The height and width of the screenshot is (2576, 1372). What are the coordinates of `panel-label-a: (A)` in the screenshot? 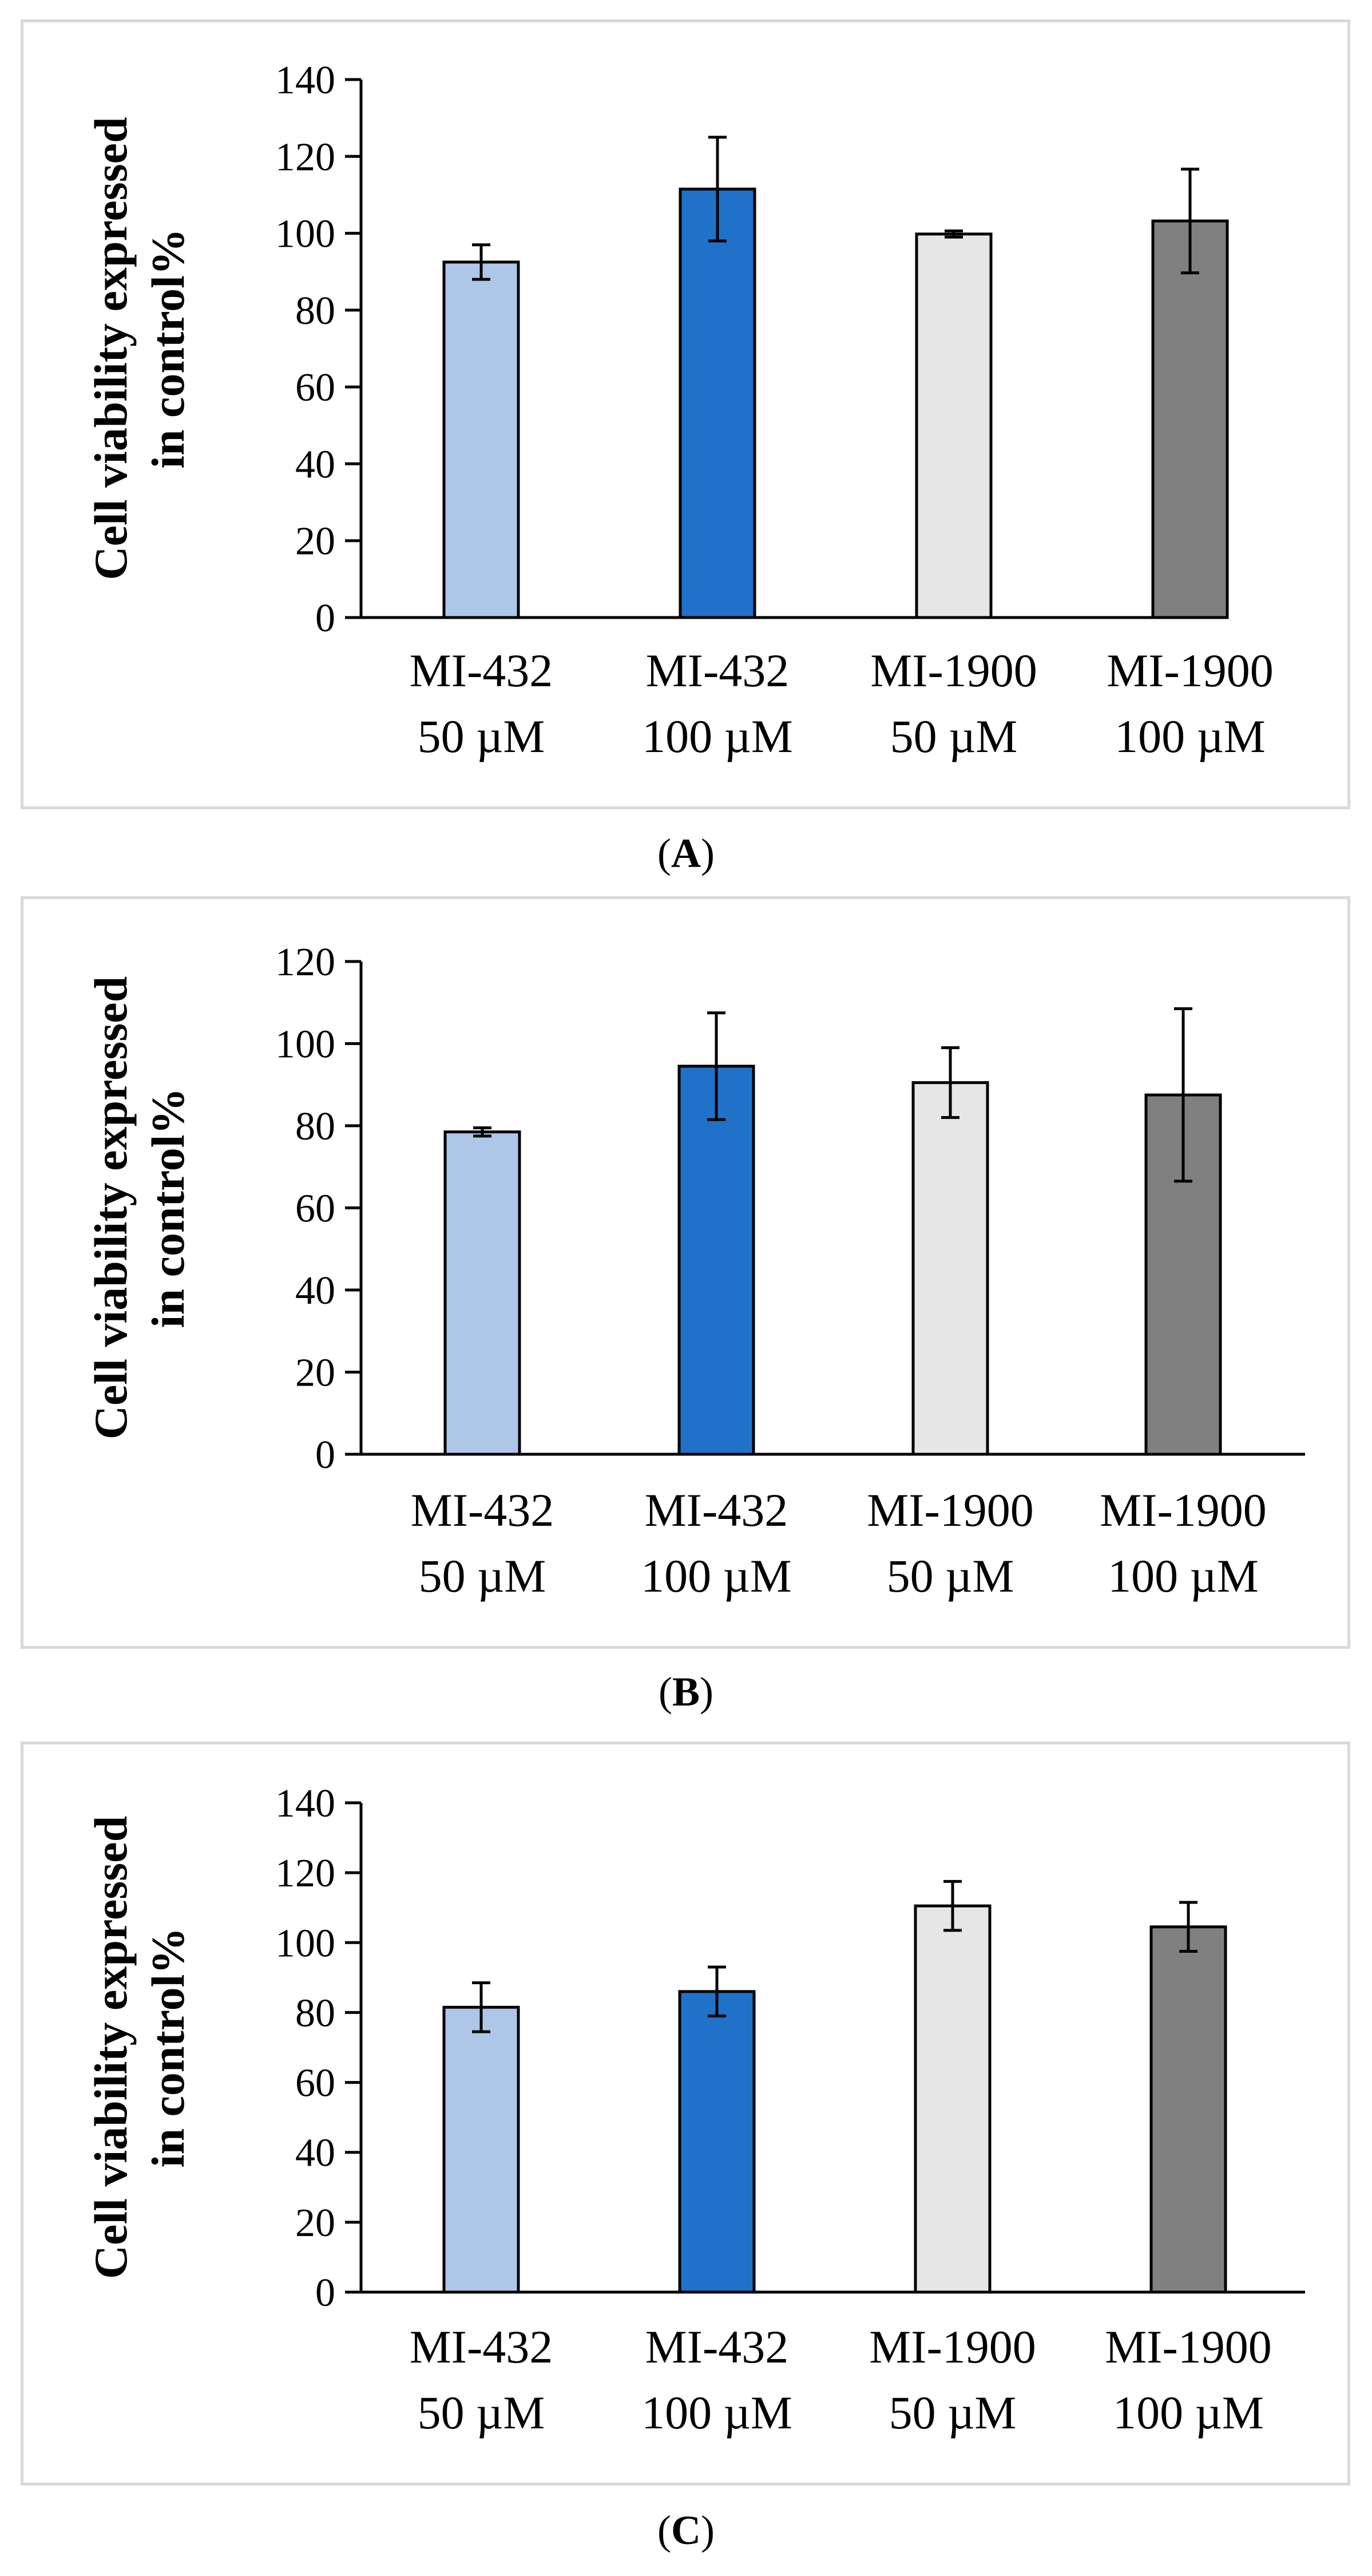 It's located at (686, 853).